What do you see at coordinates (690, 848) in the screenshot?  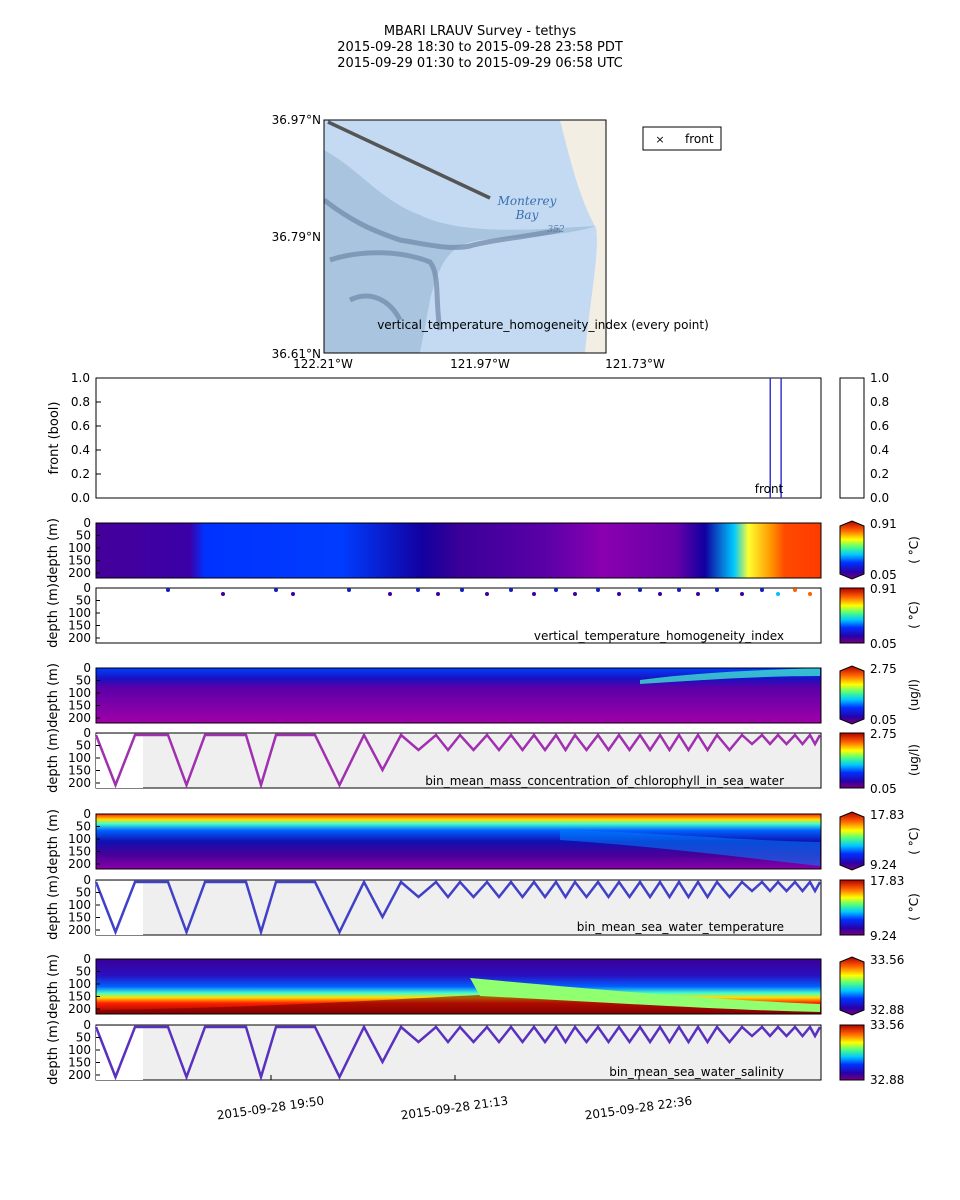 I see `temp-upwelling` at bounding box center [690, 848].